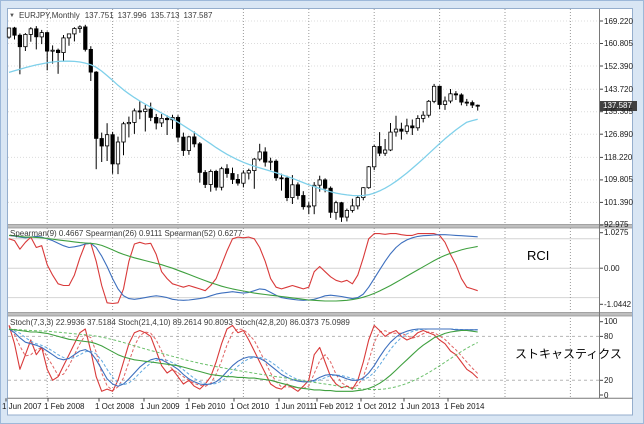 This screenshot has width=644, height=424. What do you see at coordinates (618, 66) in the screenshot?
I see `price-axis-tick: 152.390` at bounding box center [618, 66].